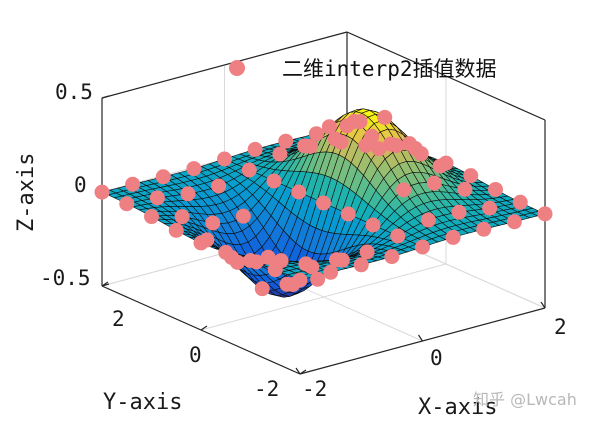 This screenshot has width=600, height=423. I want to click on z-tick-label: 0.5, so click(74, 92).